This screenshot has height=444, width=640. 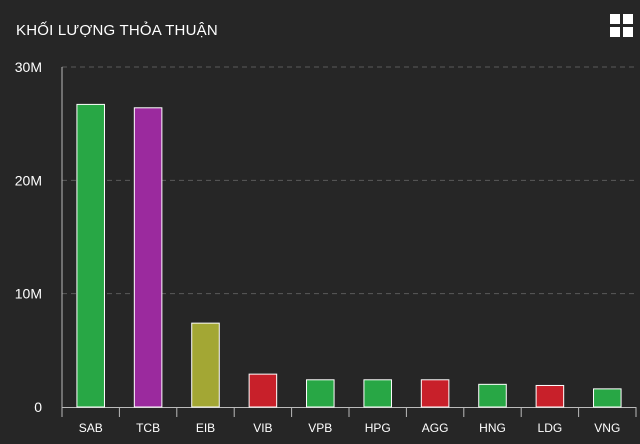 I want to click on bar-ldg, so click(x=550, y=396).